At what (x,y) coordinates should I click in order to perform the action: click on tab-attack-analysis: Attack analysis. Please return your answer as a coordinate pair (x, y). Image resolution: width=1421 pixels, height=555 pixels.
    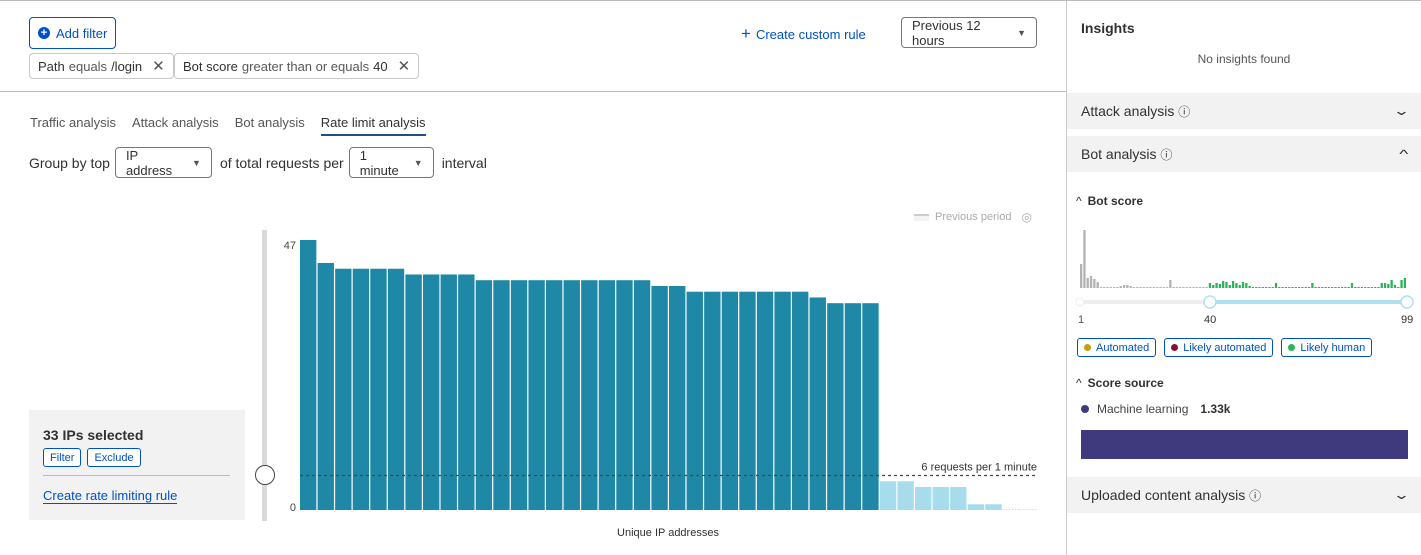
    Looking at the image, I should click on (175, 122).